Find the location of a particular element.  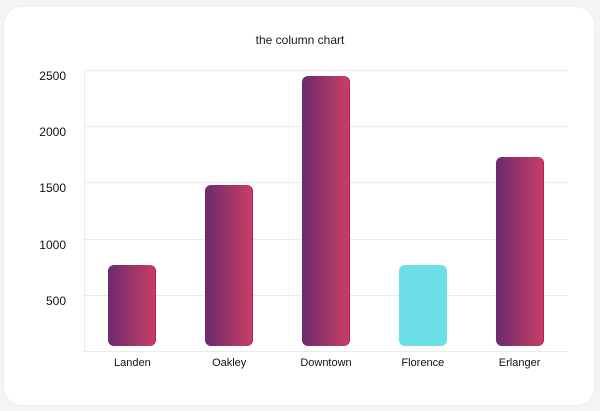

y-tick-label: 1500 is located at coordinates (52, 188).